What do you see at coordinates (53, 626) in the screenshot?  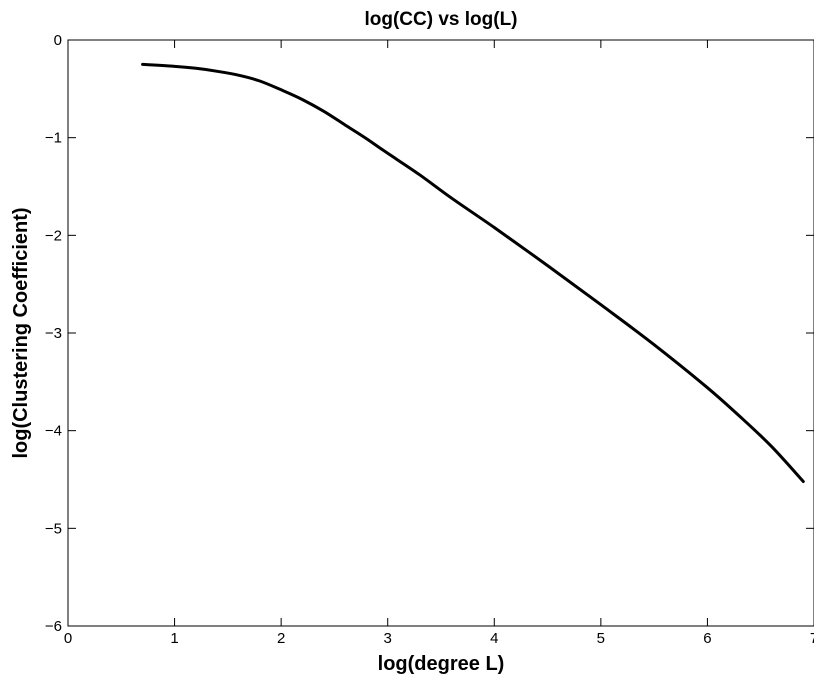 I see `y-tick-label: −6` at bounding box center [53, 626].